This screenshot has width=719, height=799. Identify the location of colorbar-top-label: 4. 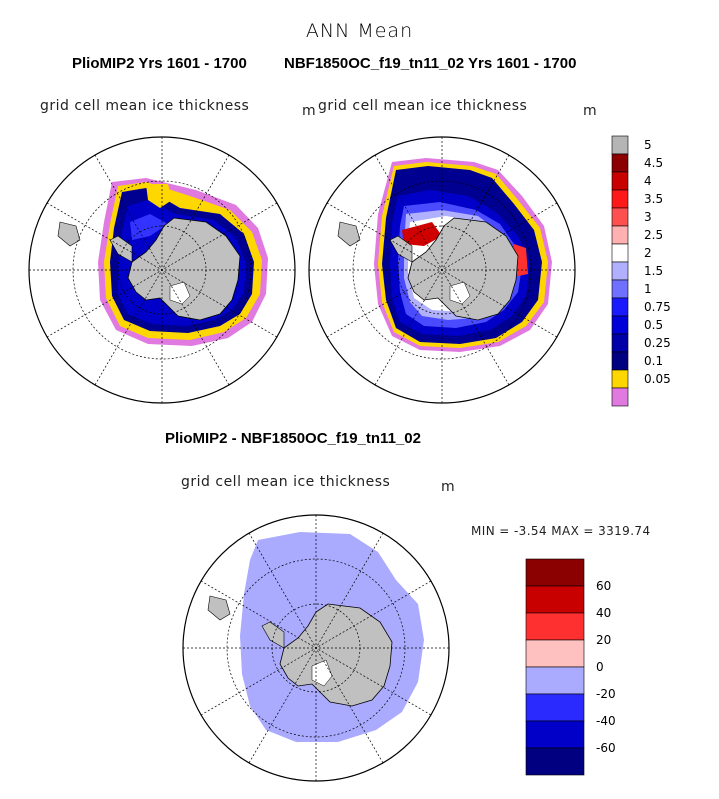
(648, 181).